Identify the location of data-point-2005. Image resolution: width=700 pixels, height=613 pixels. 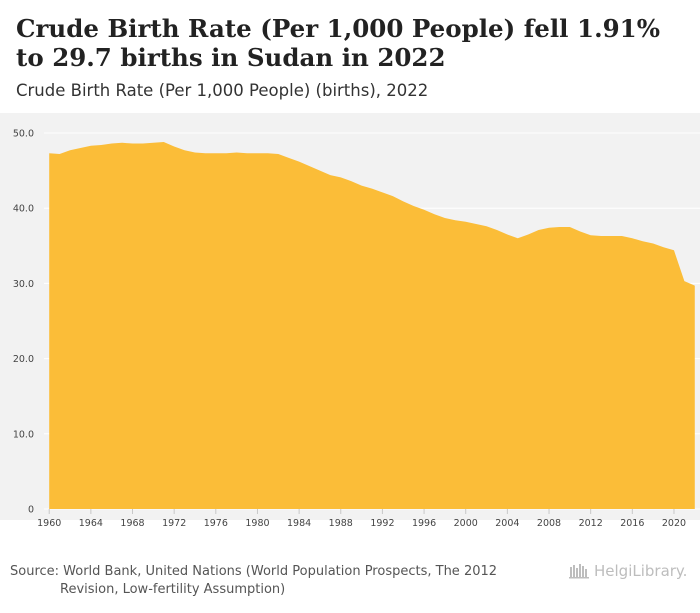
(518, 238).